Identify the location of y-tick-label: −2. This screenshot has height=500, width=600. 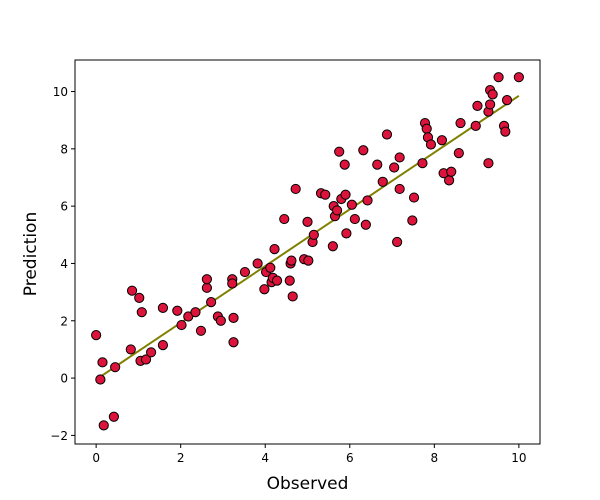
(59, 436).